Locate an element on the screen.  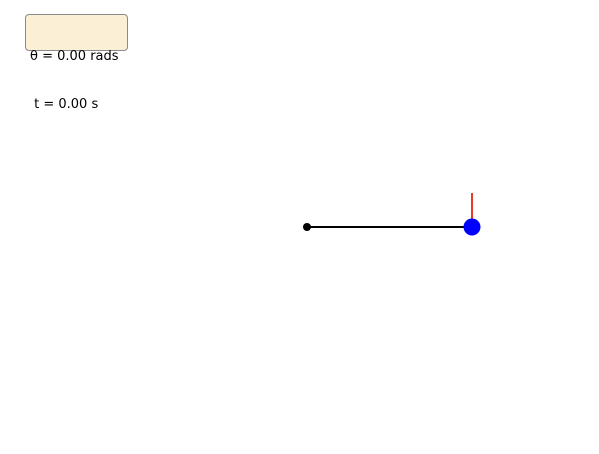
angle-readout: θ = 0.00 rads is located at coordinates (74, 56).